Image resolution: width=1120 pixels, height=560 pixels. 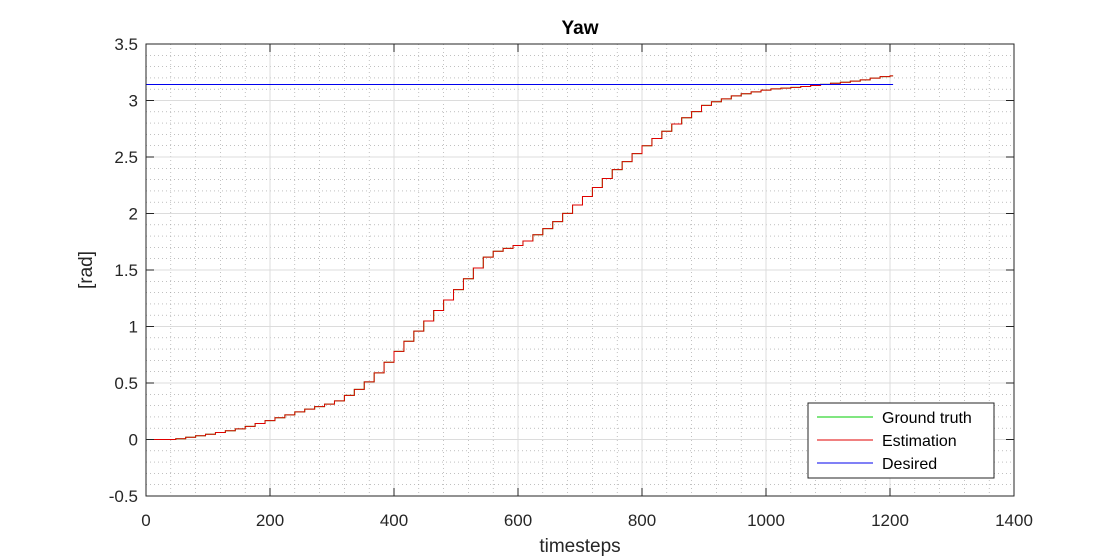 I want to click on legend: Ground truth Estimation Desired, so click(x=901, y=440).